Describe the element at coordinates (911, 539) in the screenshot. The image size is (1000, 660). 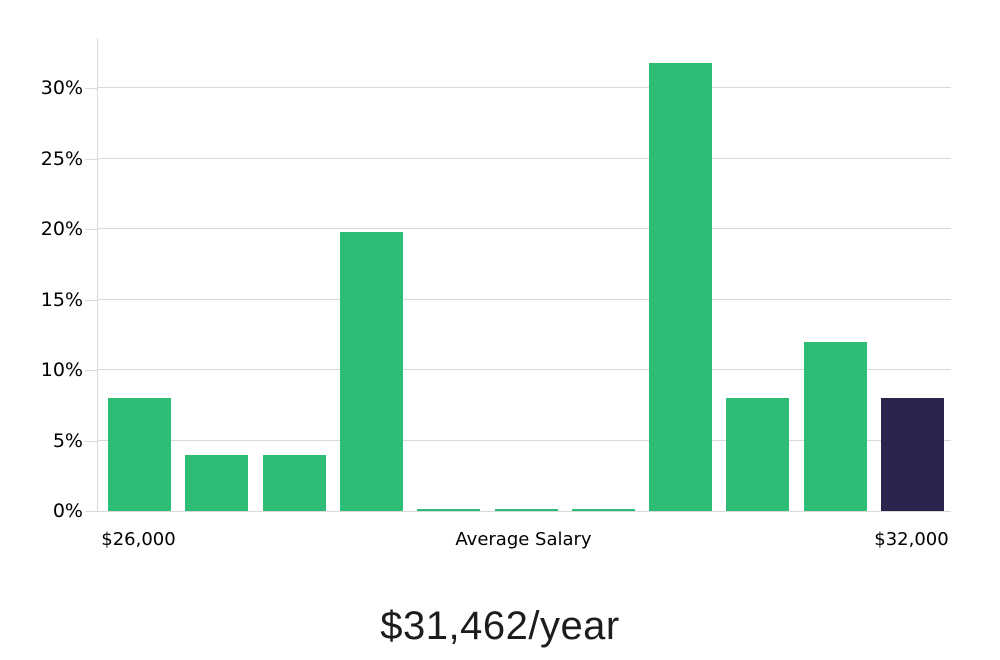
I see `x-axis-label-max-salary: $32,000` at that location.